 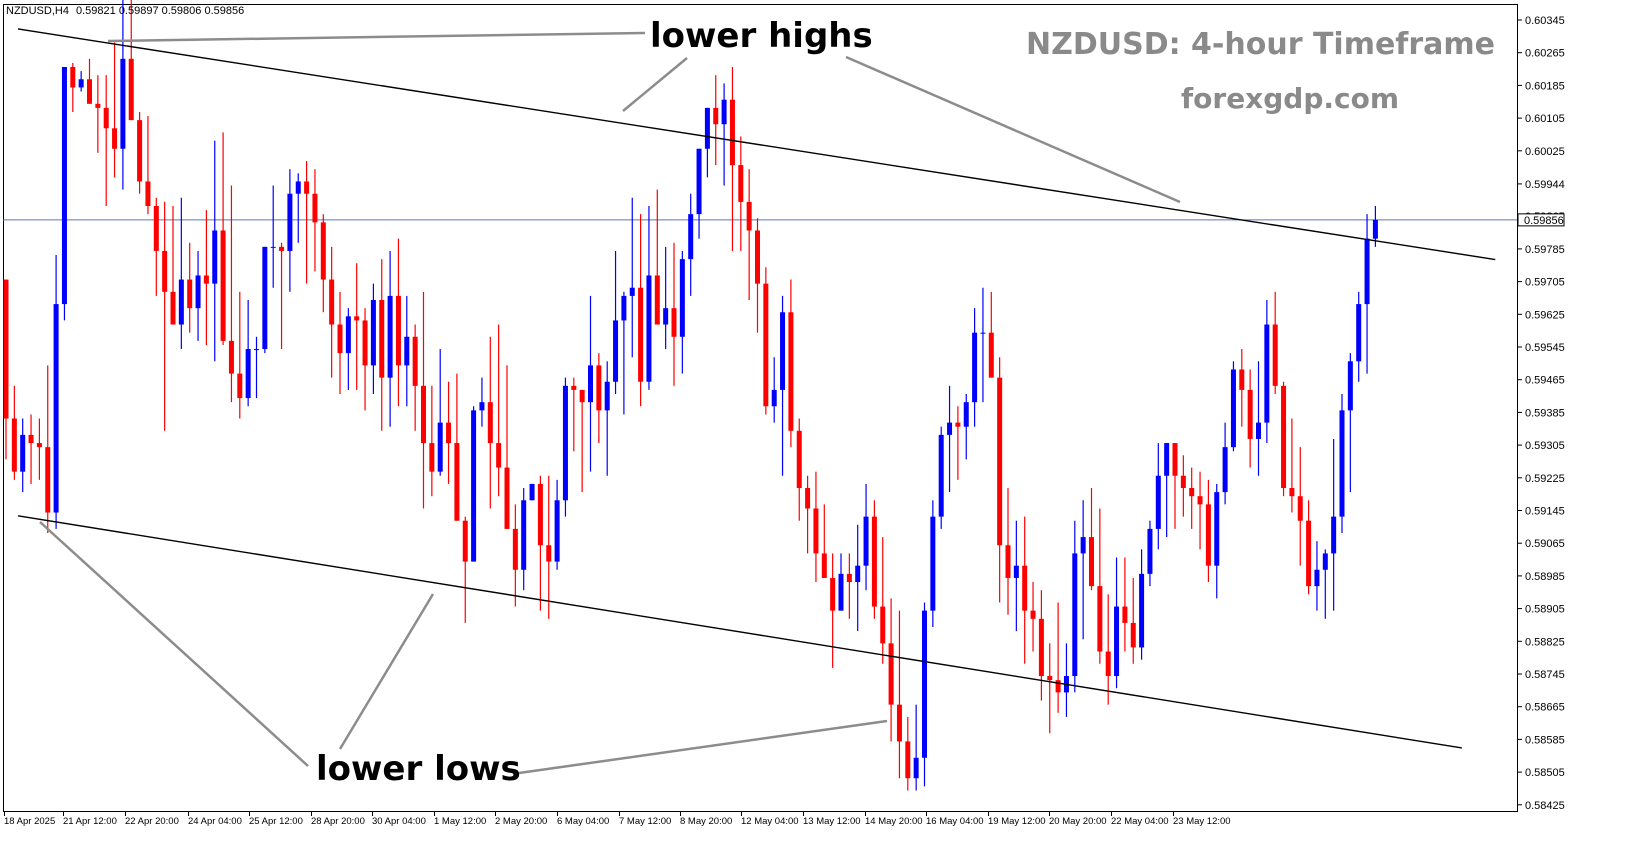 What do you see at coordinates (1545, 512) in the screenshot?
I see `price-tick-label: 0.59145` at bounding box center [1545, 512].